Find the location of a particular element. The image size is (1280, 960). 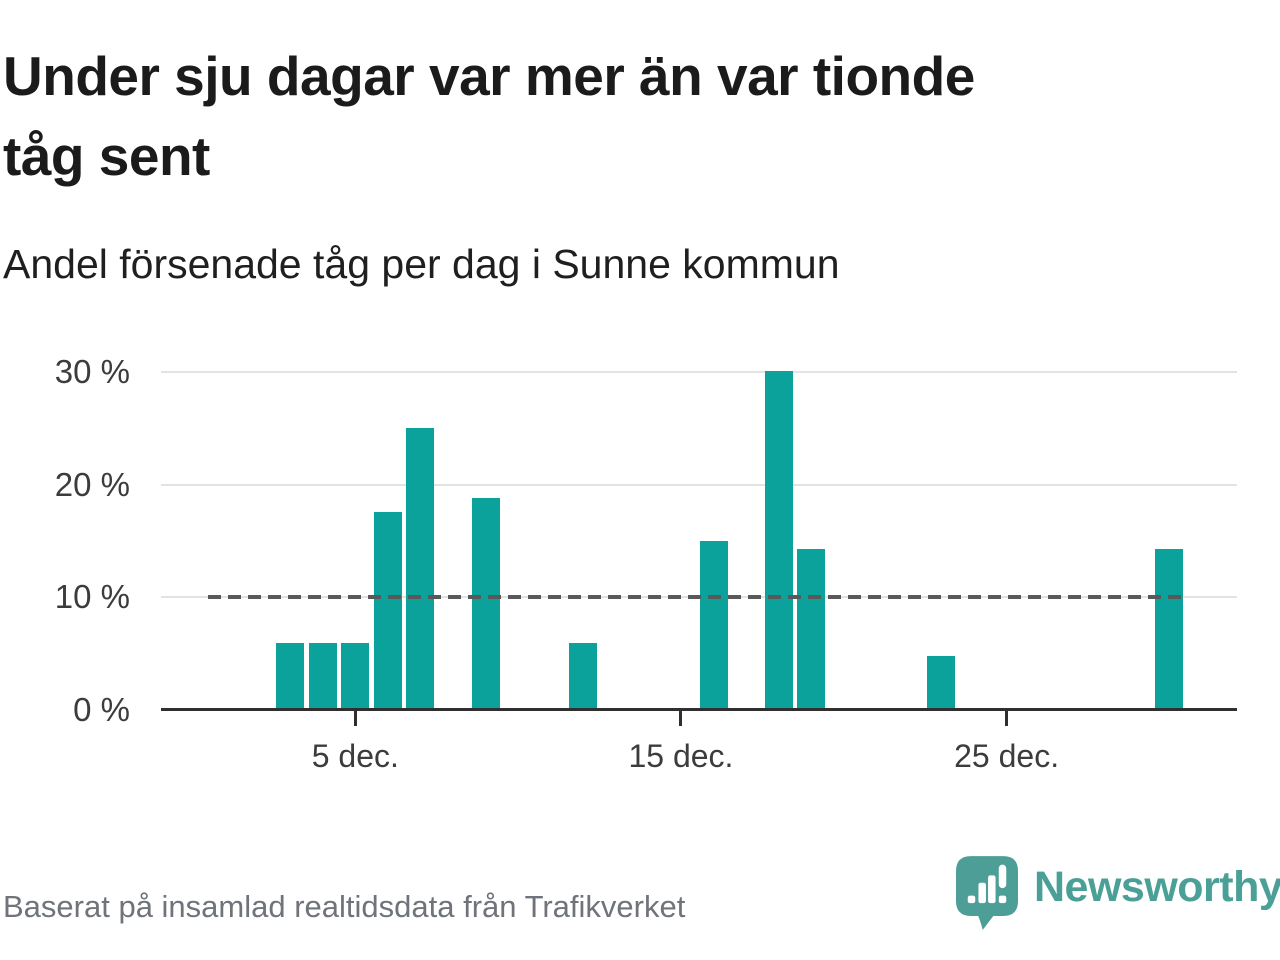

brand-wordmark: Newsworthy is located at coordinates (1157, 887).